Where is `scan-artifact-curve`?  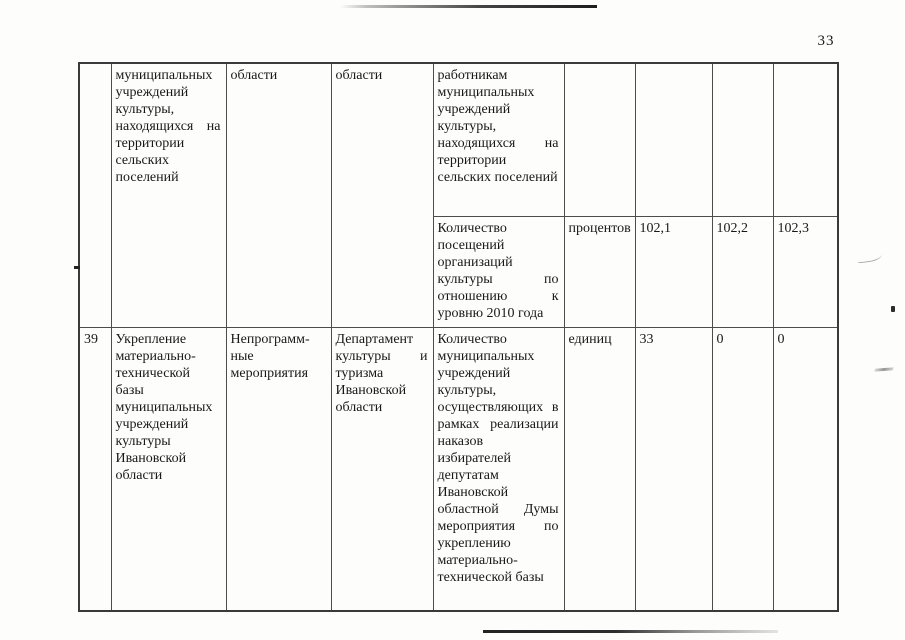
scan-artifact-curve is located at coordinates (869, 257).